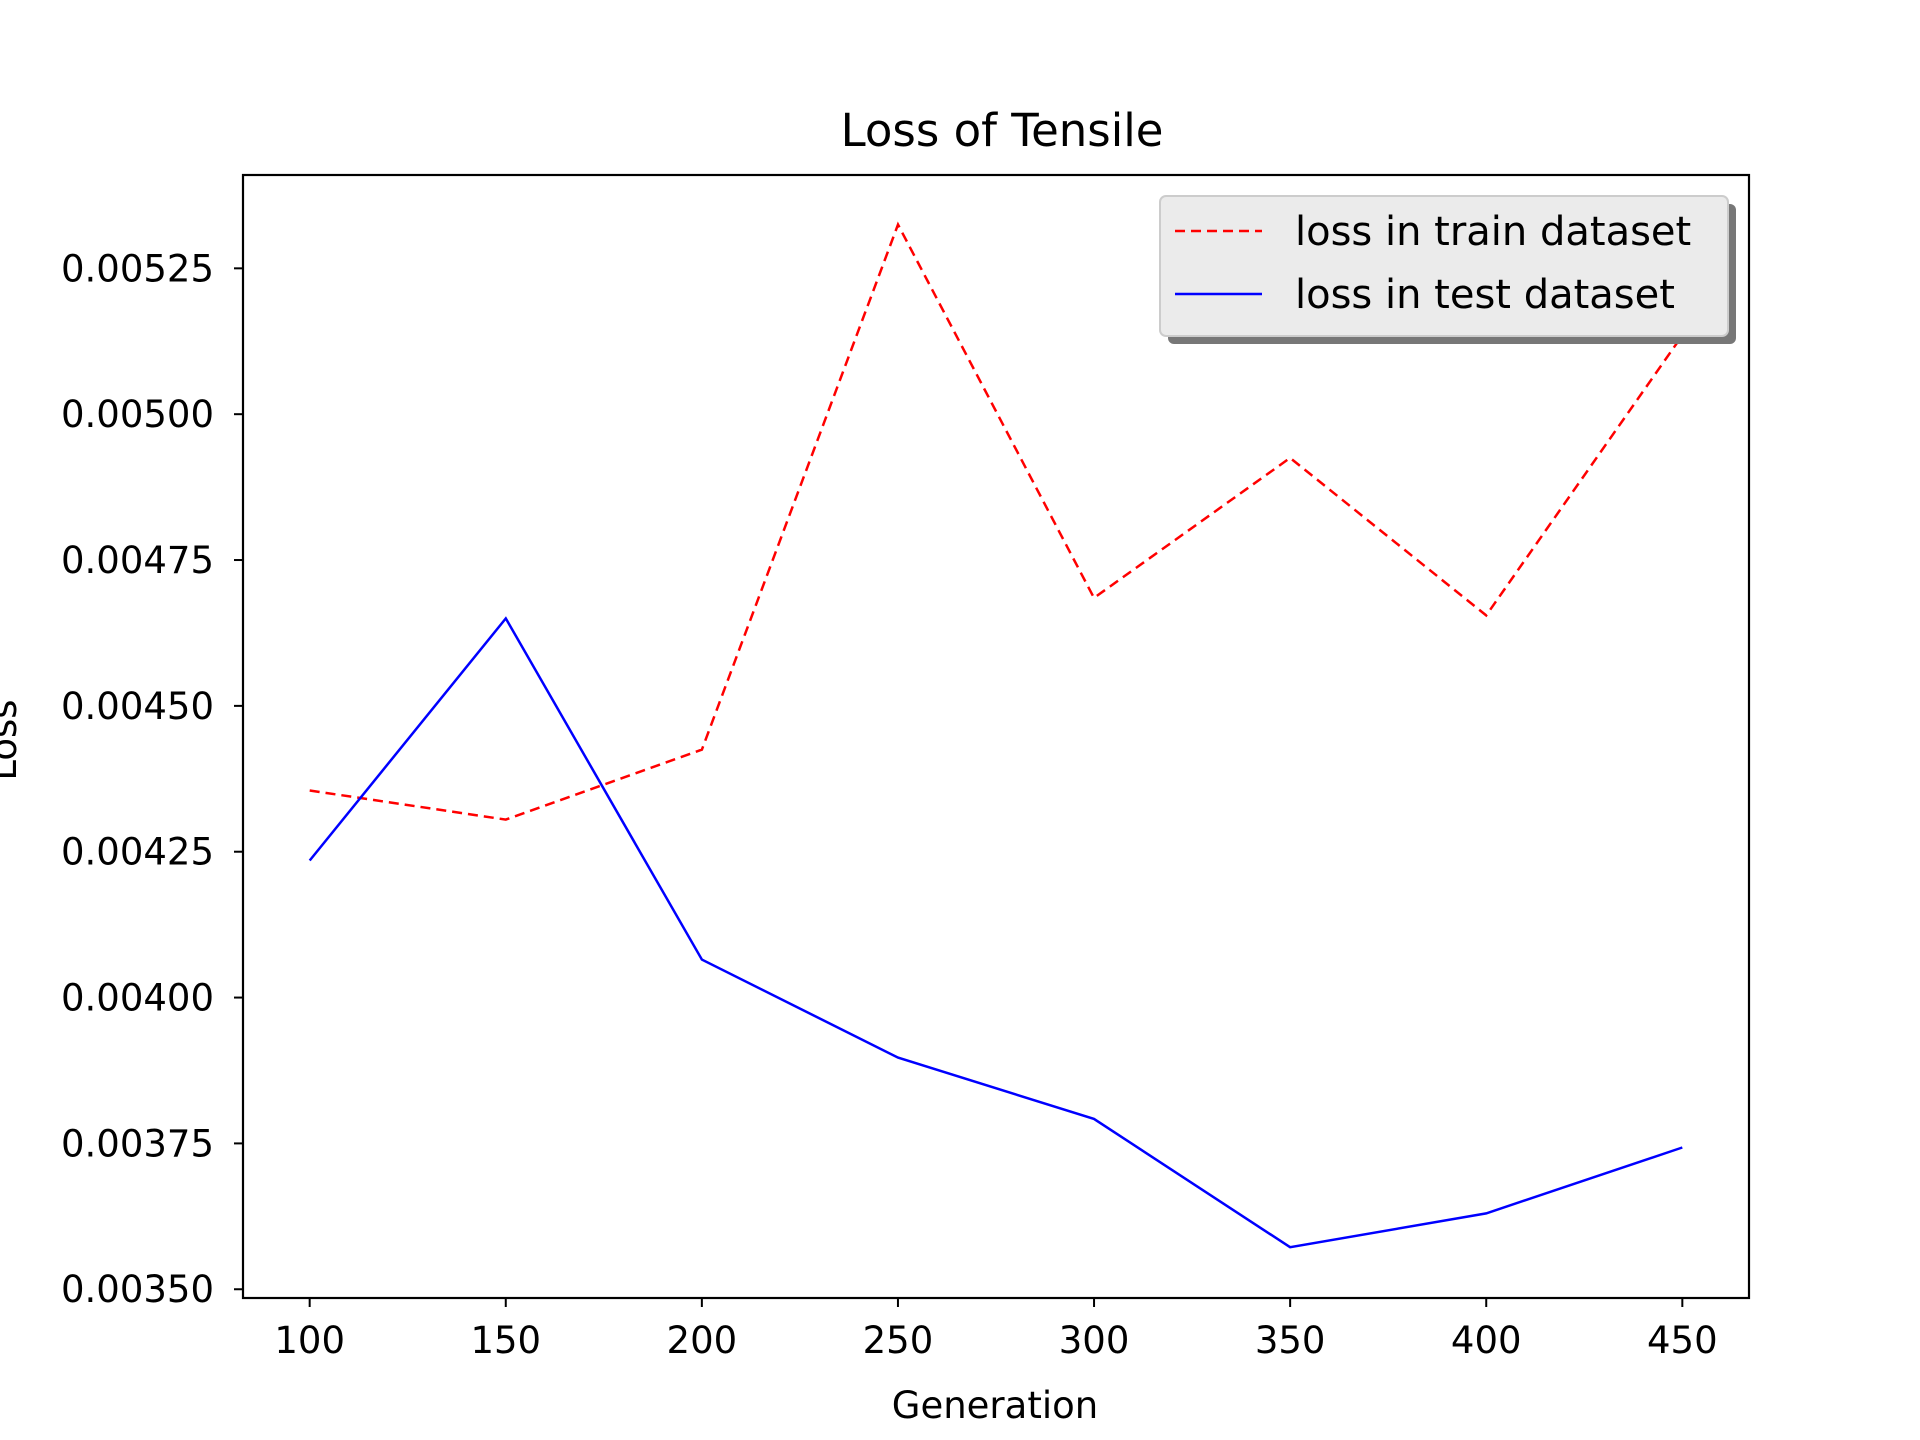 This screenshot has height=1440, width=1920. Describe the element at coordinates (1444, 266) in the screenshot. I see `legend-box` at that location.